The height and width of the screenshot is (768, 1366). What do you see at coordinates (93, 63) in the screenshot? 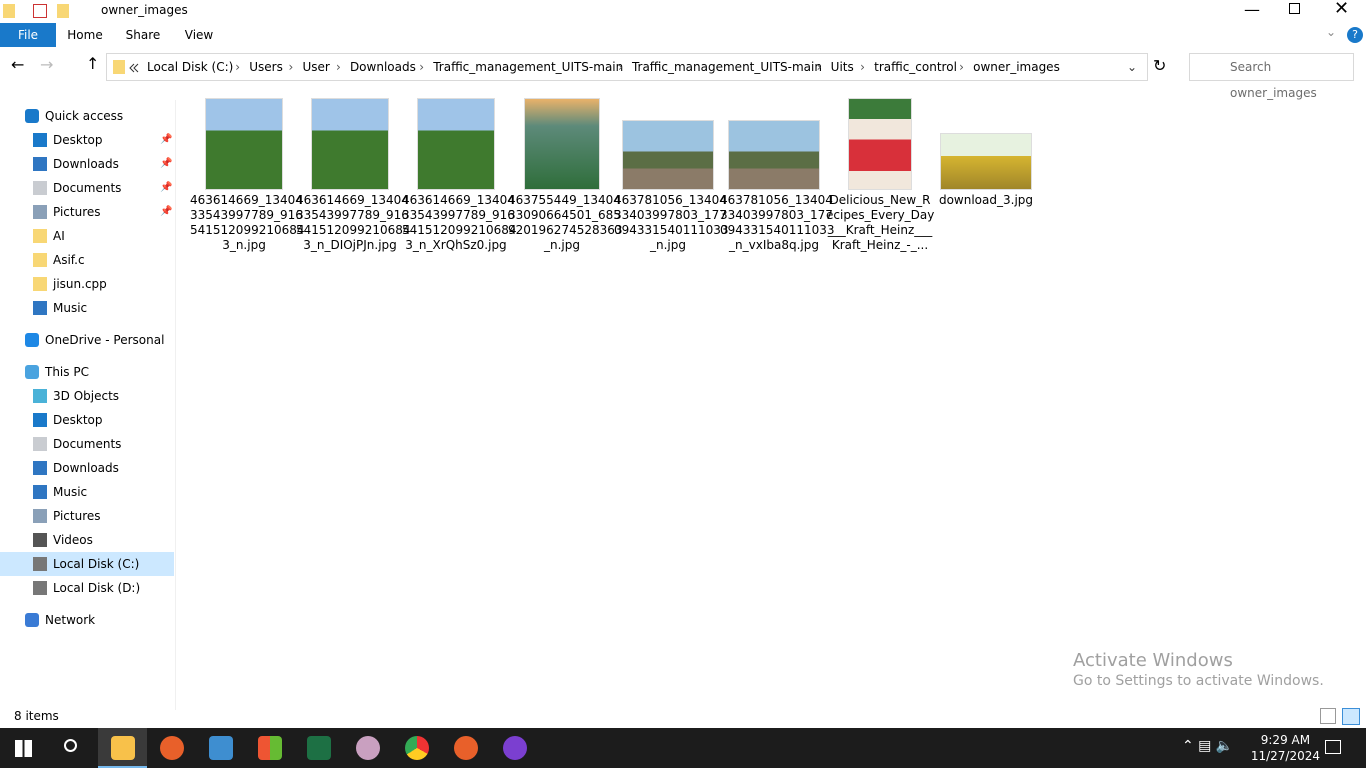
I see `up: ↑` at bounding box center [93, 63].